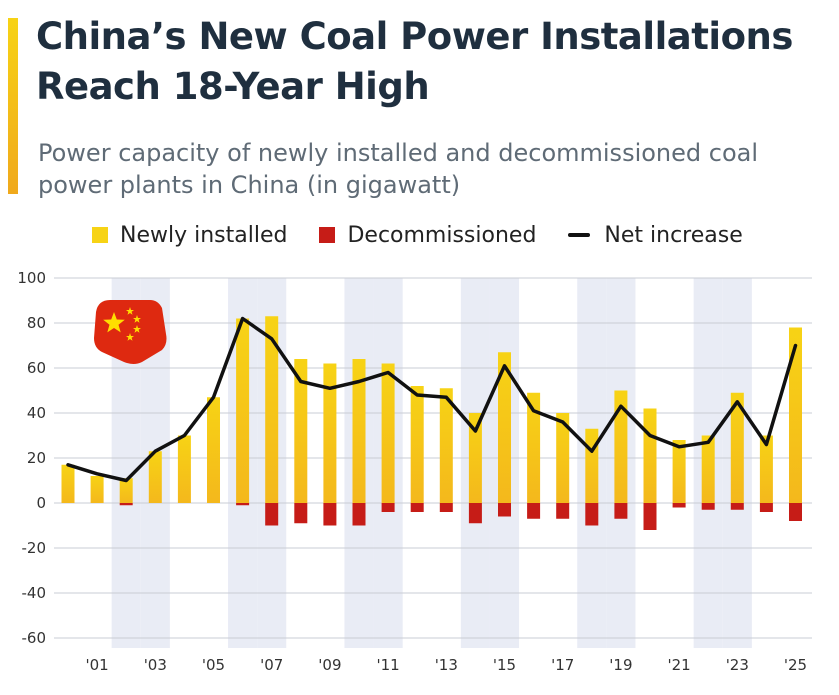 This screenshot has height=695, width=839. Describe the element at coordinates (213, 665) in the screenshot. I see `x-tick-label: '05` at that location.